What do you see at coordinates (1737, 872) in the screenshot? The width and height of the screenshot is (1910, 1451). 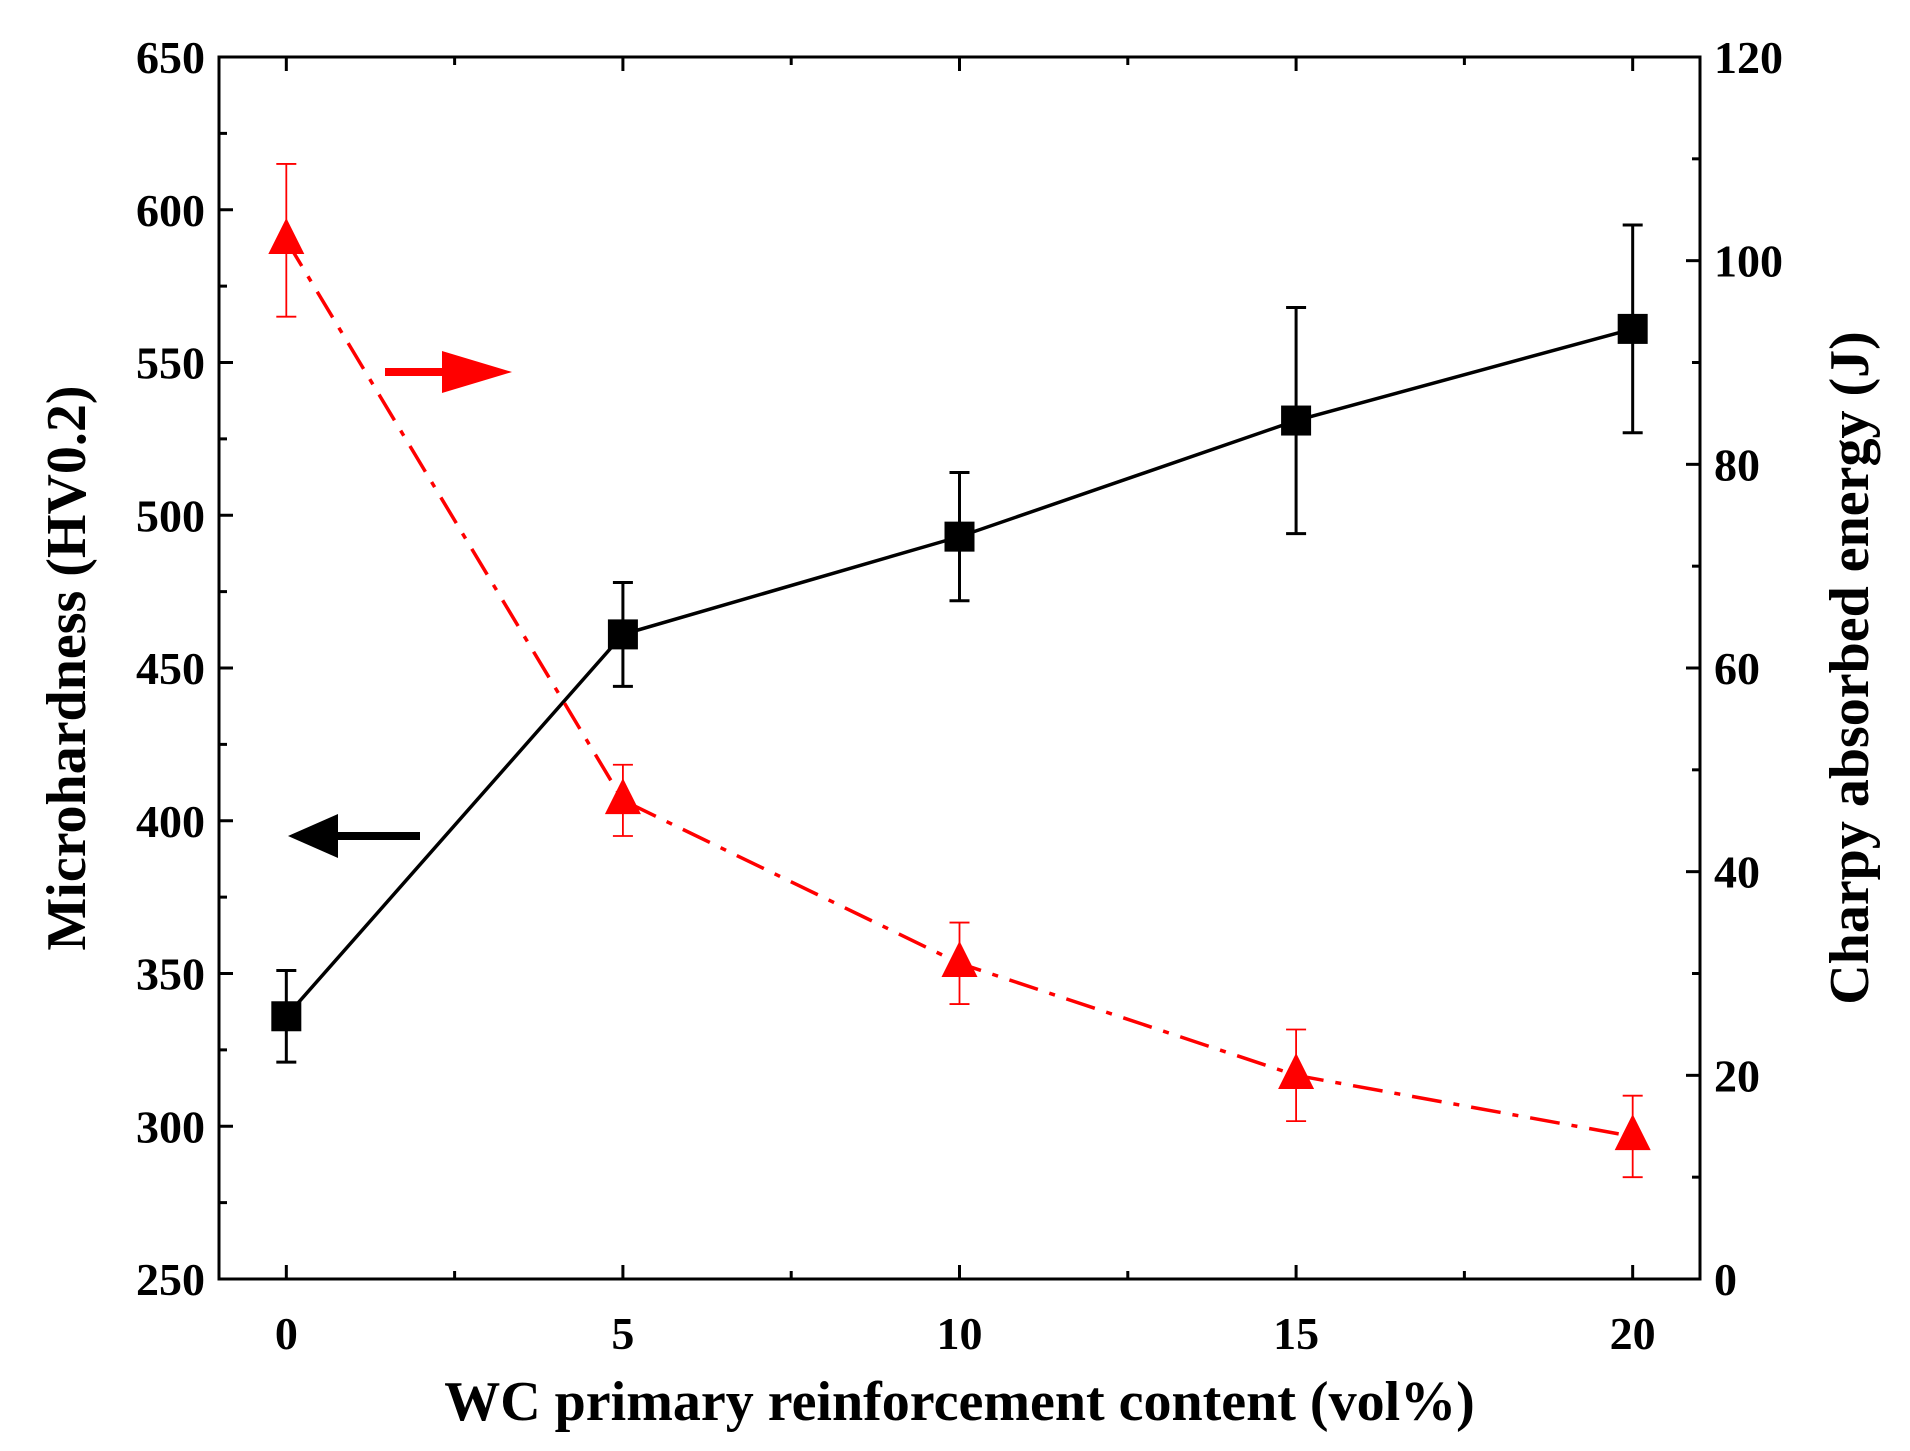 I see `y-right-tick-label: 40` at bounding box center [1737, 872].